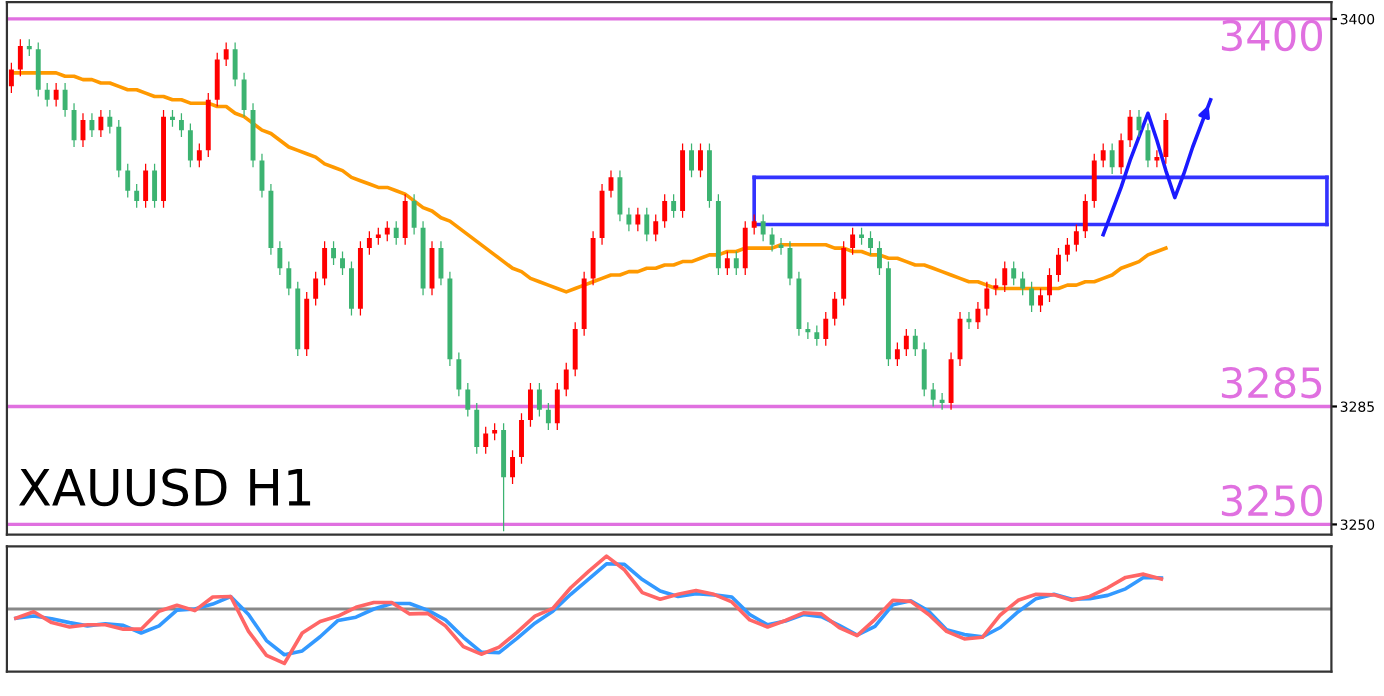 The height and width of the screenshot is (696, 1384). Describe the element at coordinates (165, 487) in the screenshot. I see `text: XAUUSD H1` at that location.